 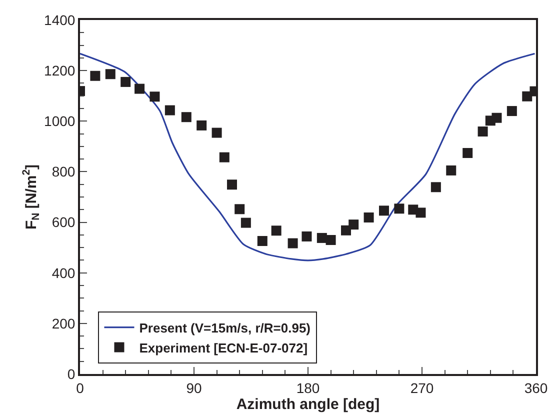 I want to click on y-tick-label: 800, so click(x=64, y=172).